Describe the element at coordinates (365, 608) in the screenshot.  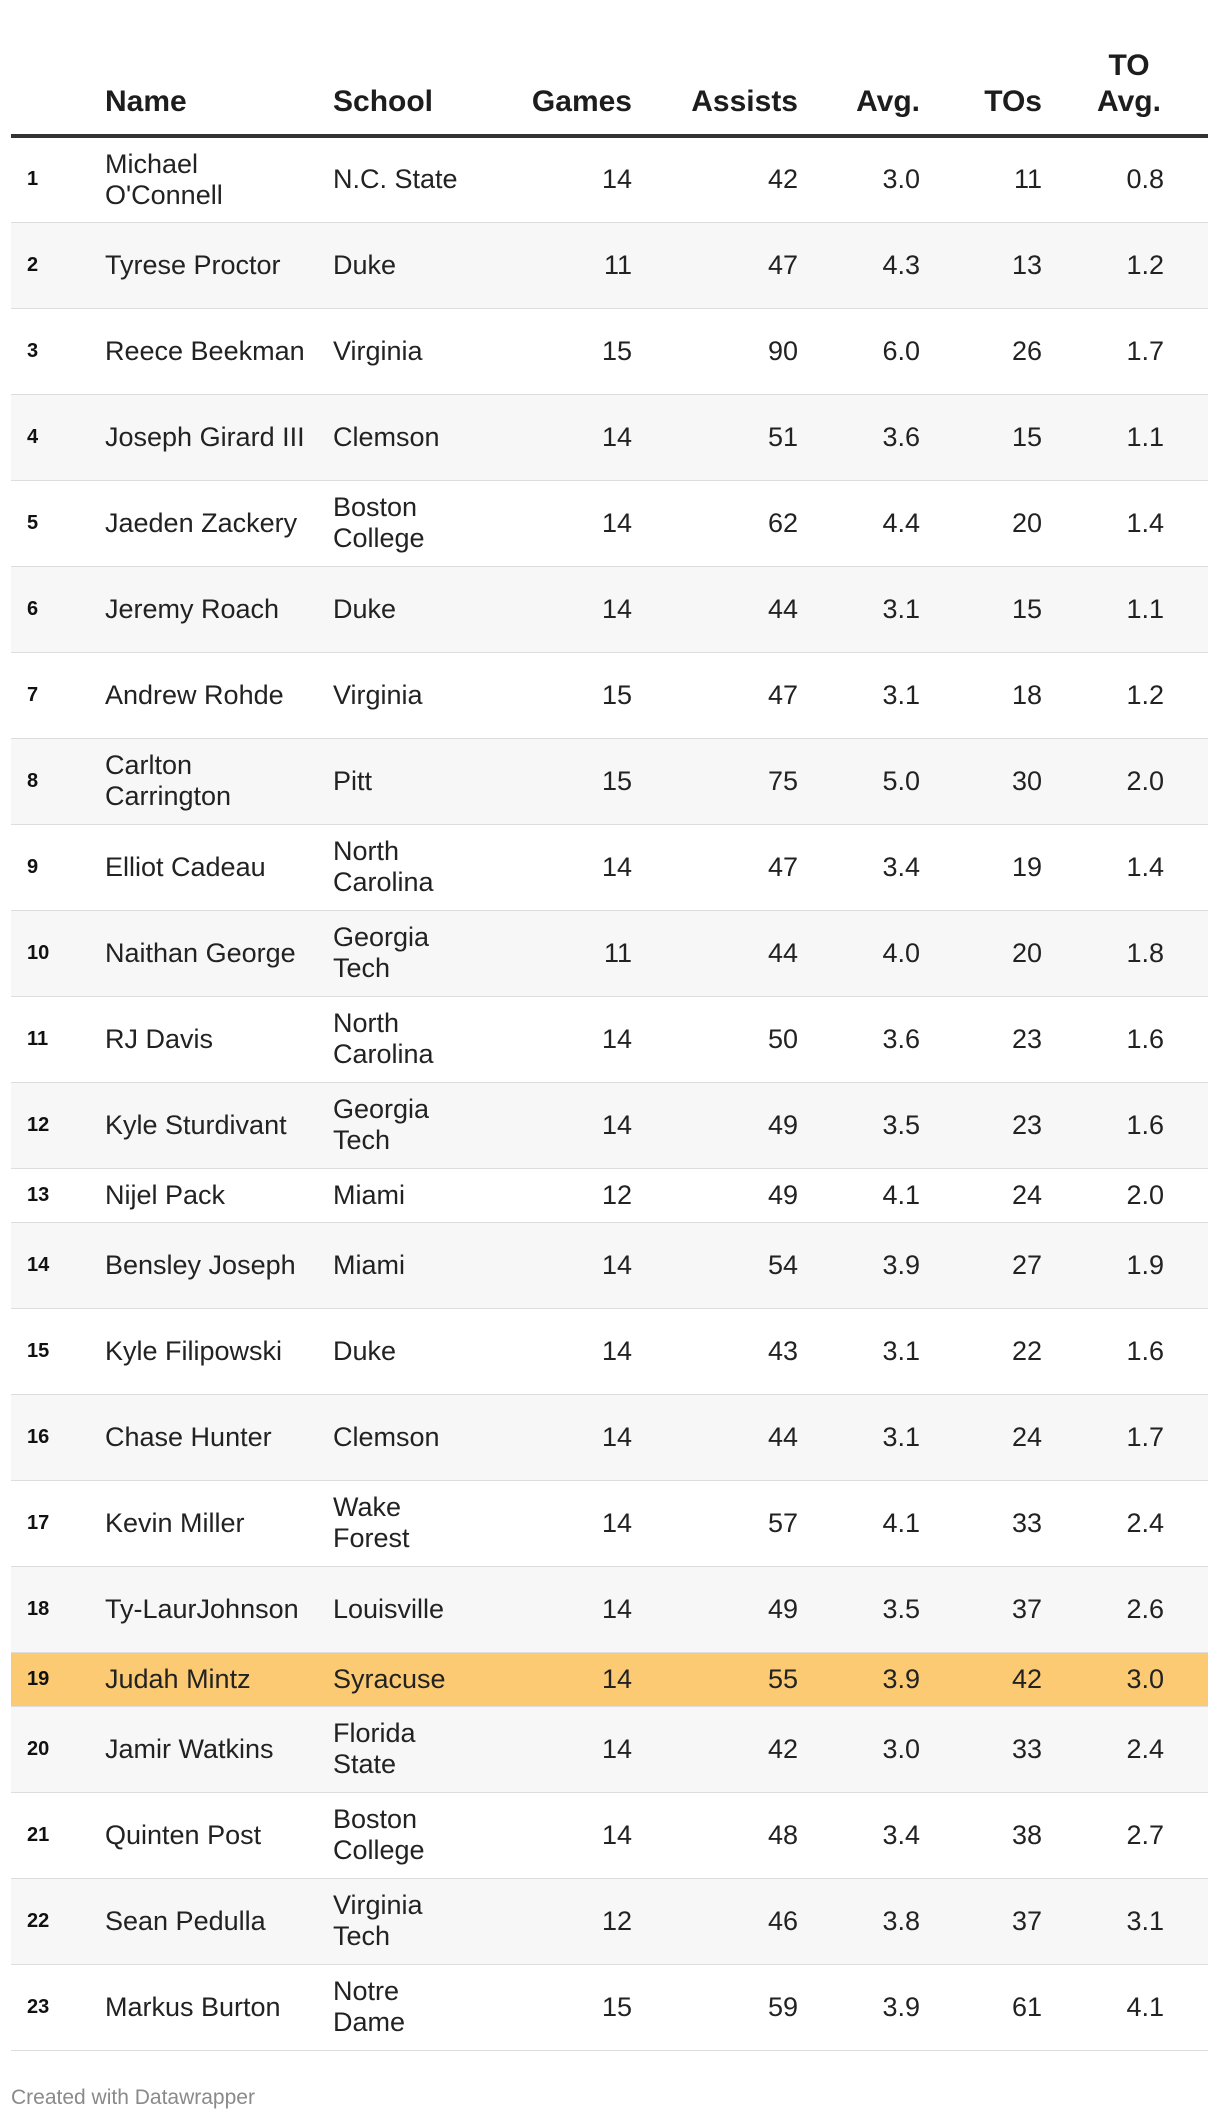
I see `cell-school: Duke` at that location.